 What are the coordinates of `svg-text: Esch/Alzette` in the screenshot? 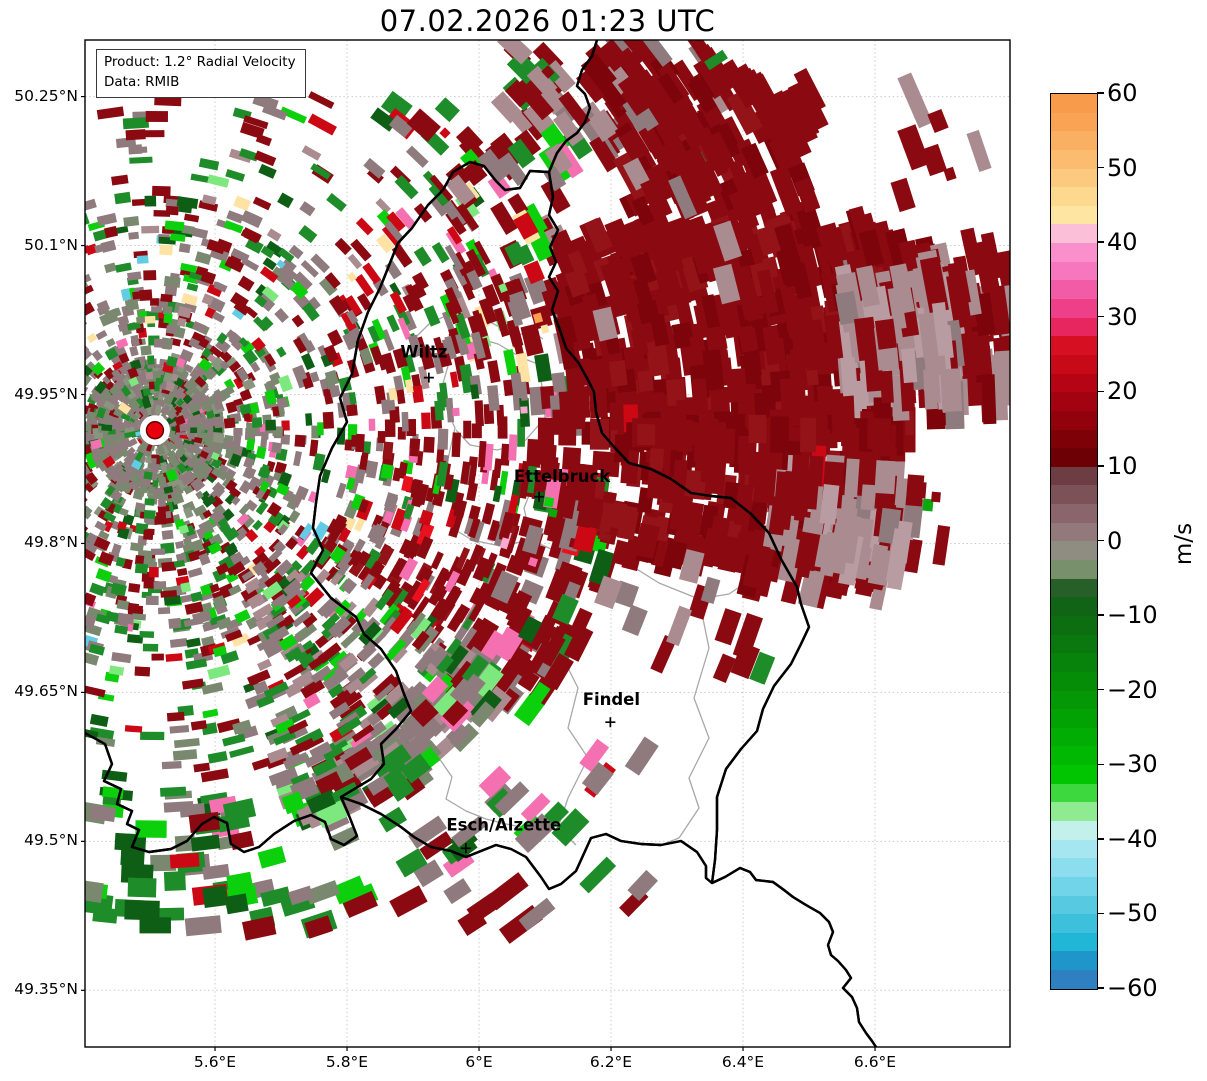 It's located at (503, 824).